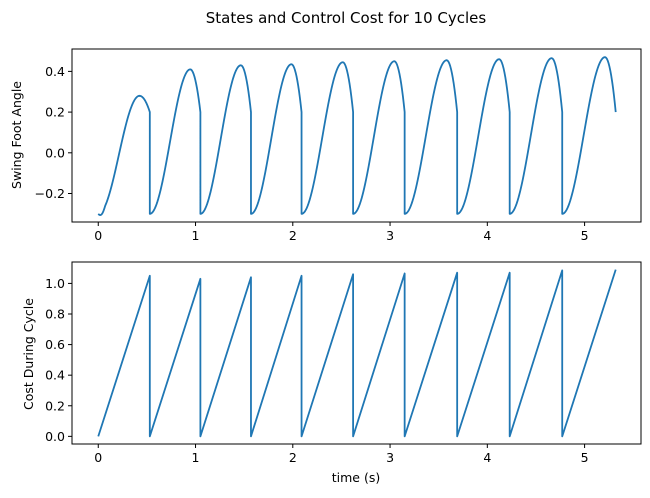  I want to click on top-y-ticks: −0.2 0.0 0.2 0.4, so click(53, 132).